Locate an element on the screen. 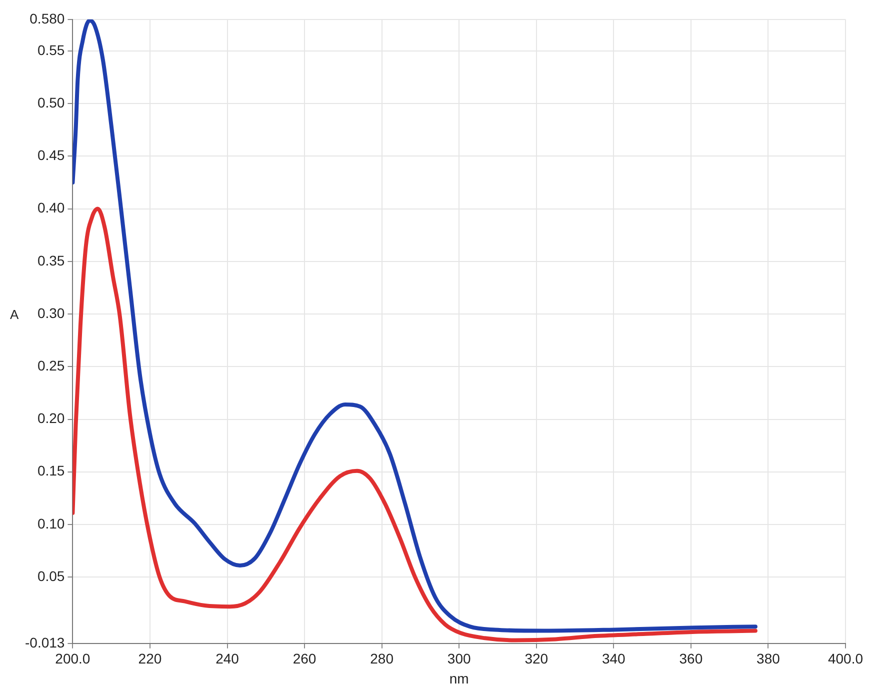  y-tick-label: 0.45 is located at coordinates (51, 155).